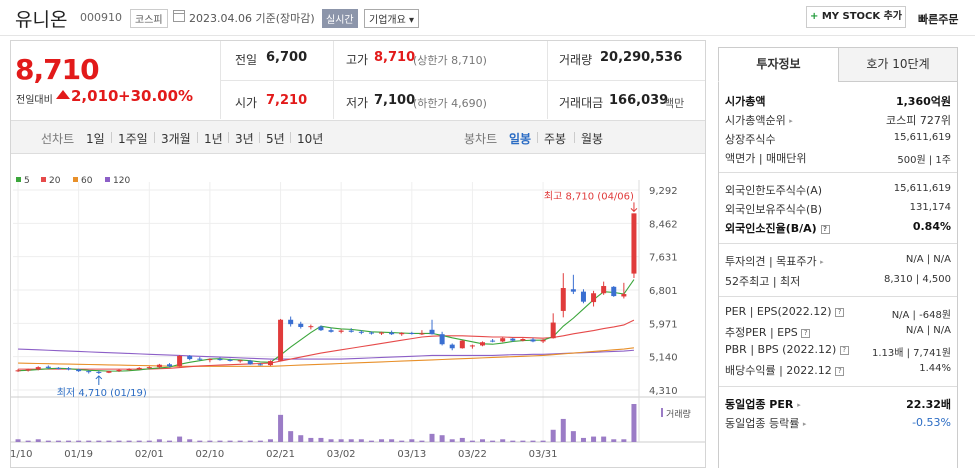 The width and height of the screenshot is (975, 468). What do you see at coordinates (921, 315) in the screenshot?
I see `per-eps-value: N/A | -648원` at bounding box center [921, 315].